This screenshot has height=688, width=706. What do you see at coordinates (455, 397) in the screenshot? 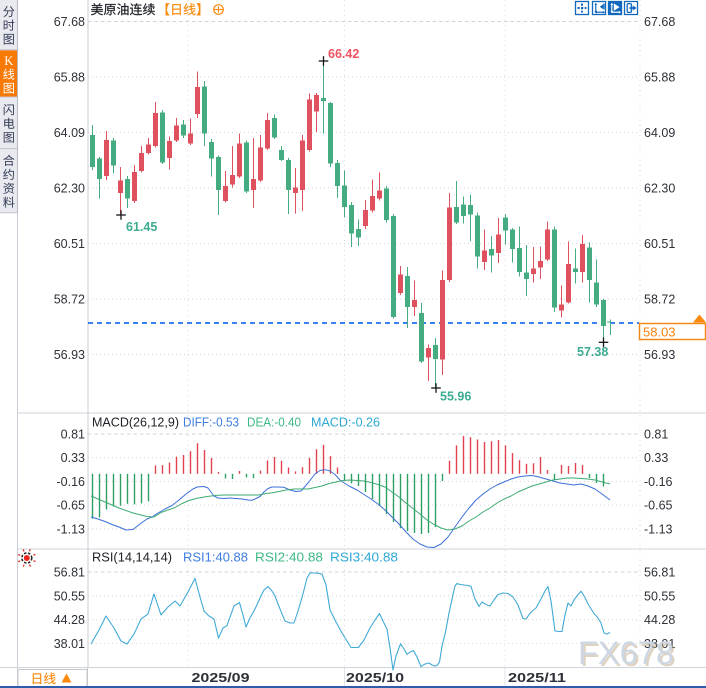
I see `svg-text: 55.96` at bounding box center [455, 397].